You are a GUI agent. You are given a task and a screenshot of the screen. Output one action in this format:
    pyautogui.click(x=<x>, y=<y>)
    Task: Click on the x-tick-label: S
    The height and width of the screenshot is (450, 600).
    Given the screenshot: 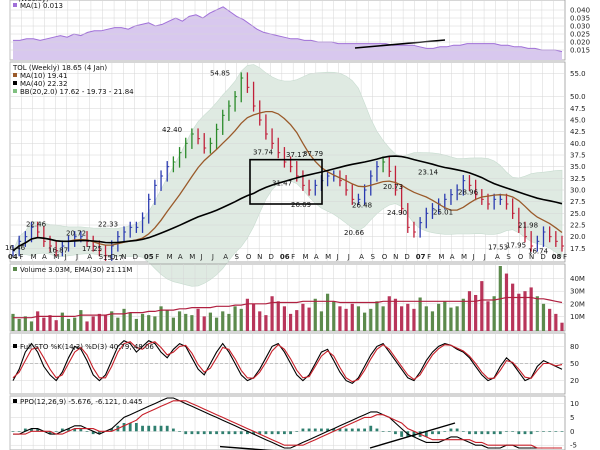 What is the action you would take?
    pyautogui.click(x=508, y=257)
    